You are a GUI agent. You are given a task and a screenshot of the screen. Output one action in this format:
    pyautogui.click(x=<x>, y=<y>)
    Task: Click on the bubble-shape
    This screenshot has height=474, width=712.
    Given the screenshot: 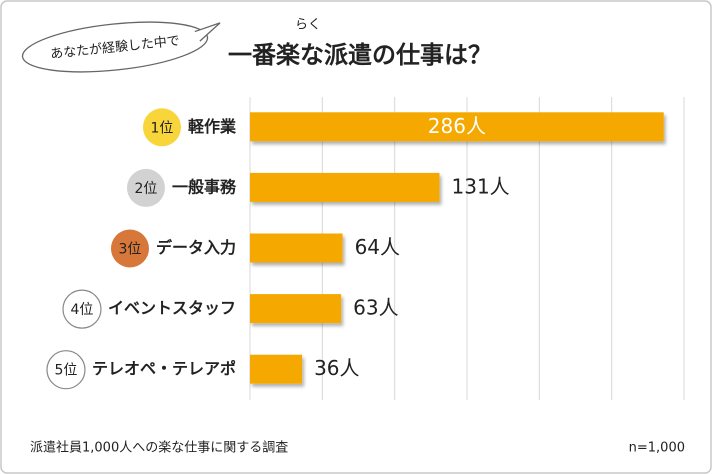 What is the action you would take?
    pyautogui.click(x=115, y=47)
    